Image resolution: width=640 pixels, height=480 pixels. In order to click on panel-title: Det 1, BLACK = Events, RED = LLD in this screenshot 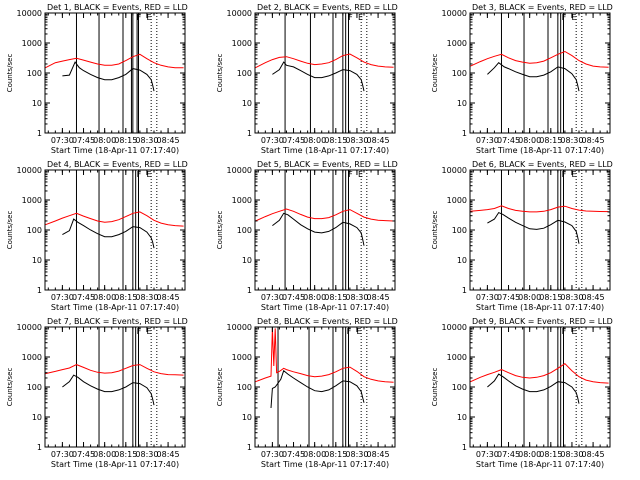, I will do `click(117, 7)`.